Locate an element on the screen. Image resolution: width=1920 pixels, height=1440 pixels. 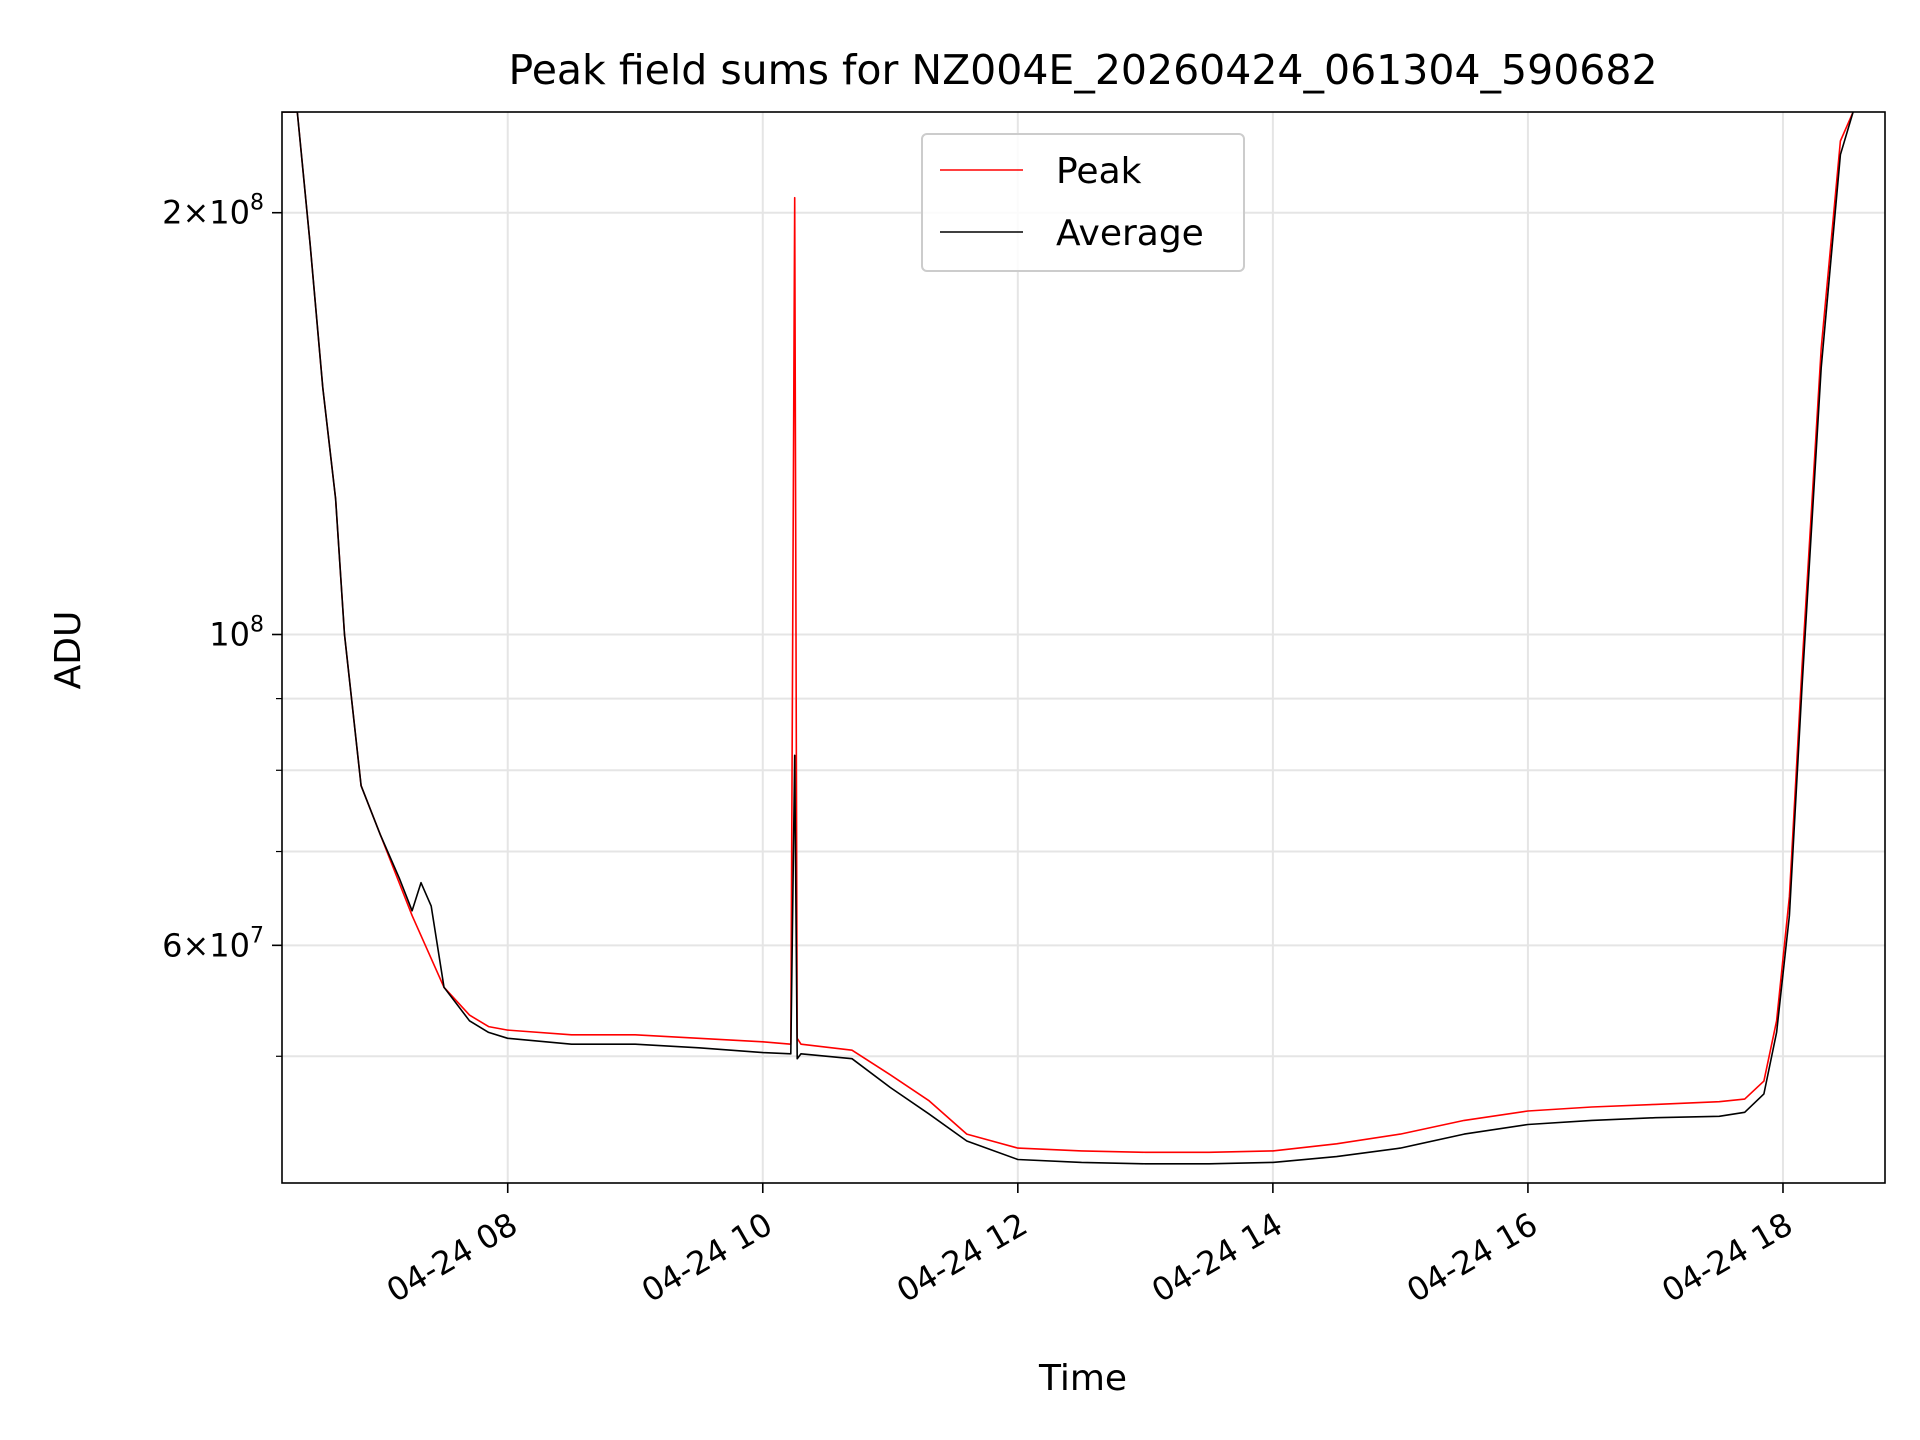
x-axis-label: Time is located at coordinates (1082, 1378).